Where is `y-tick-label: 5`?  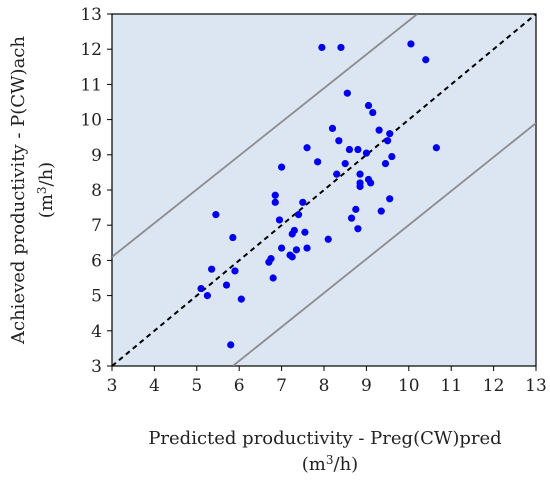
y-tick-label: 5 is located at coordinates (96, 297).